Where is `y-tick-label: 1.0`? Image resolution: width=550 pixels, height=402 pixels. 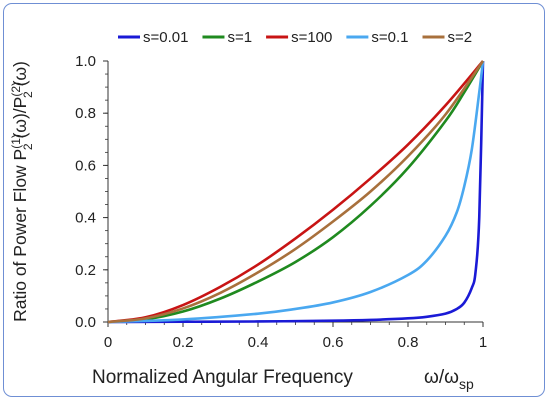 y-tick-label: 1.0 is located at coordinates (85, 61).